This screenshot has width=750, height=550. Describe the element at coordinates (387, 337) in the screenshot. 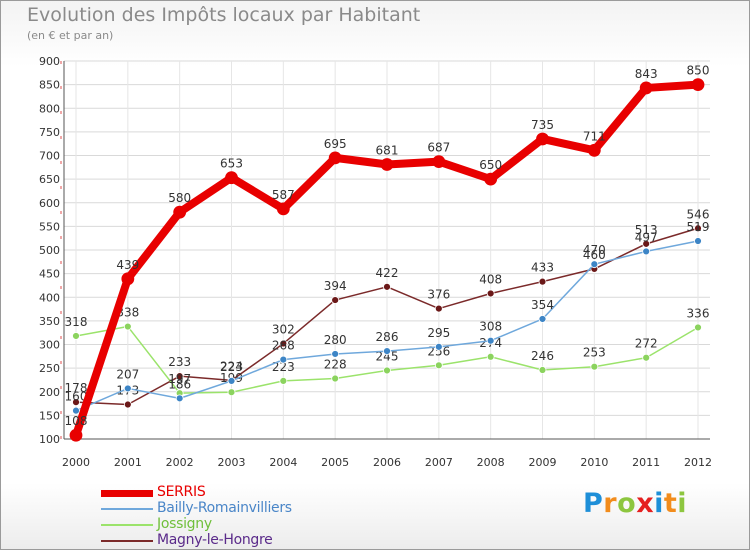

I see `data-label-1: 286` at that location.